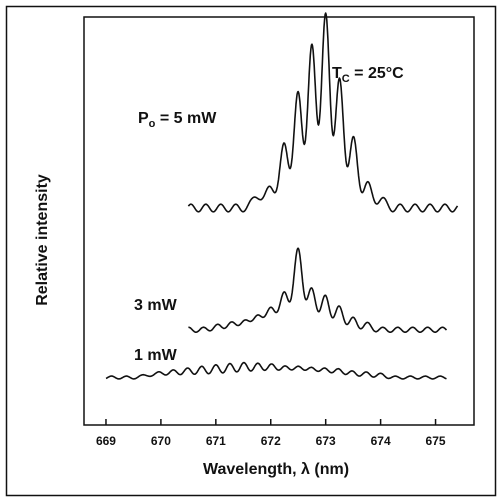 This screenshot has height=502, width=502. What do you see at coordinates (161, 441) in the screenshot?
I see `x-tick-label: 670` at bounding box center [161, 441].